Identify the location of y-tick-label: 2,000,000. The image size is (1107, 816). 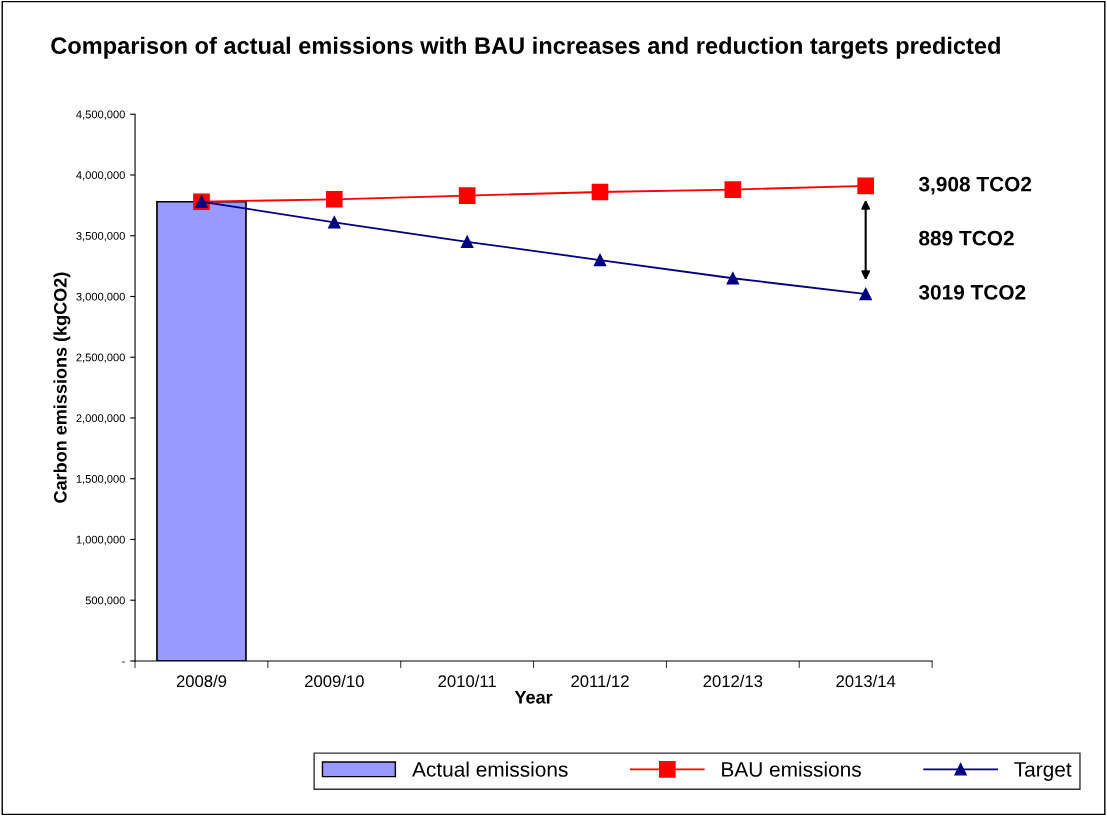
(100, 419).